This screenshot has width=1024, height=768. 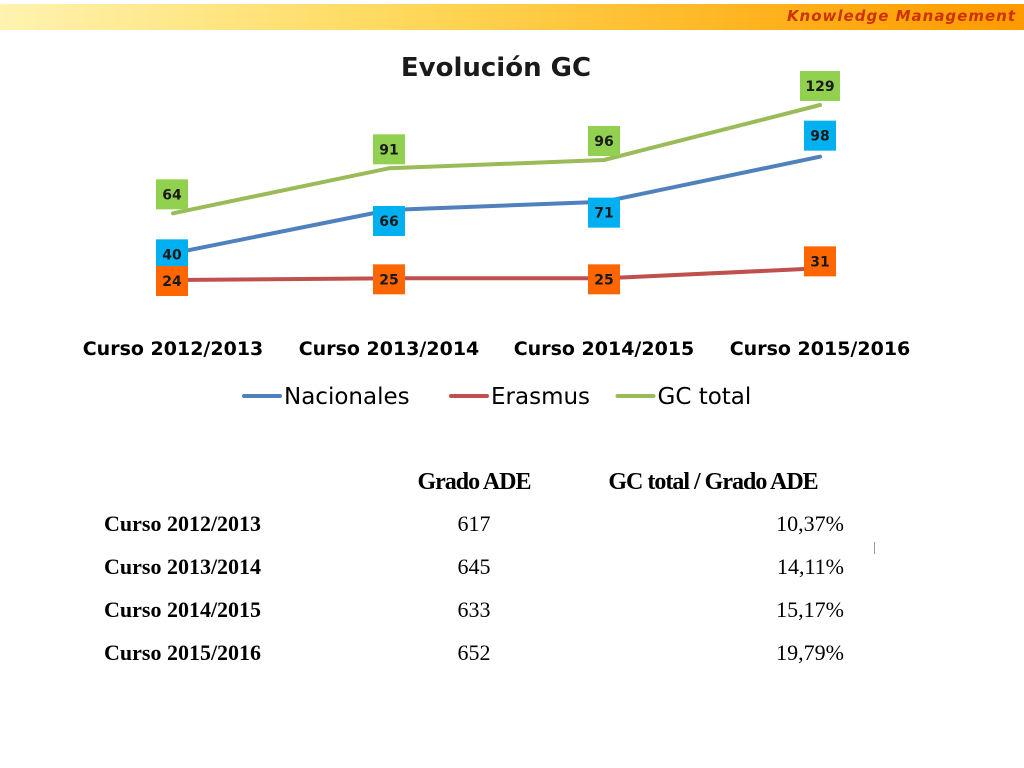 What do you see at coordinates (347, 397) in the screenshot?
I see `legend-label: Nacionales` at bounding box center [347, 397].